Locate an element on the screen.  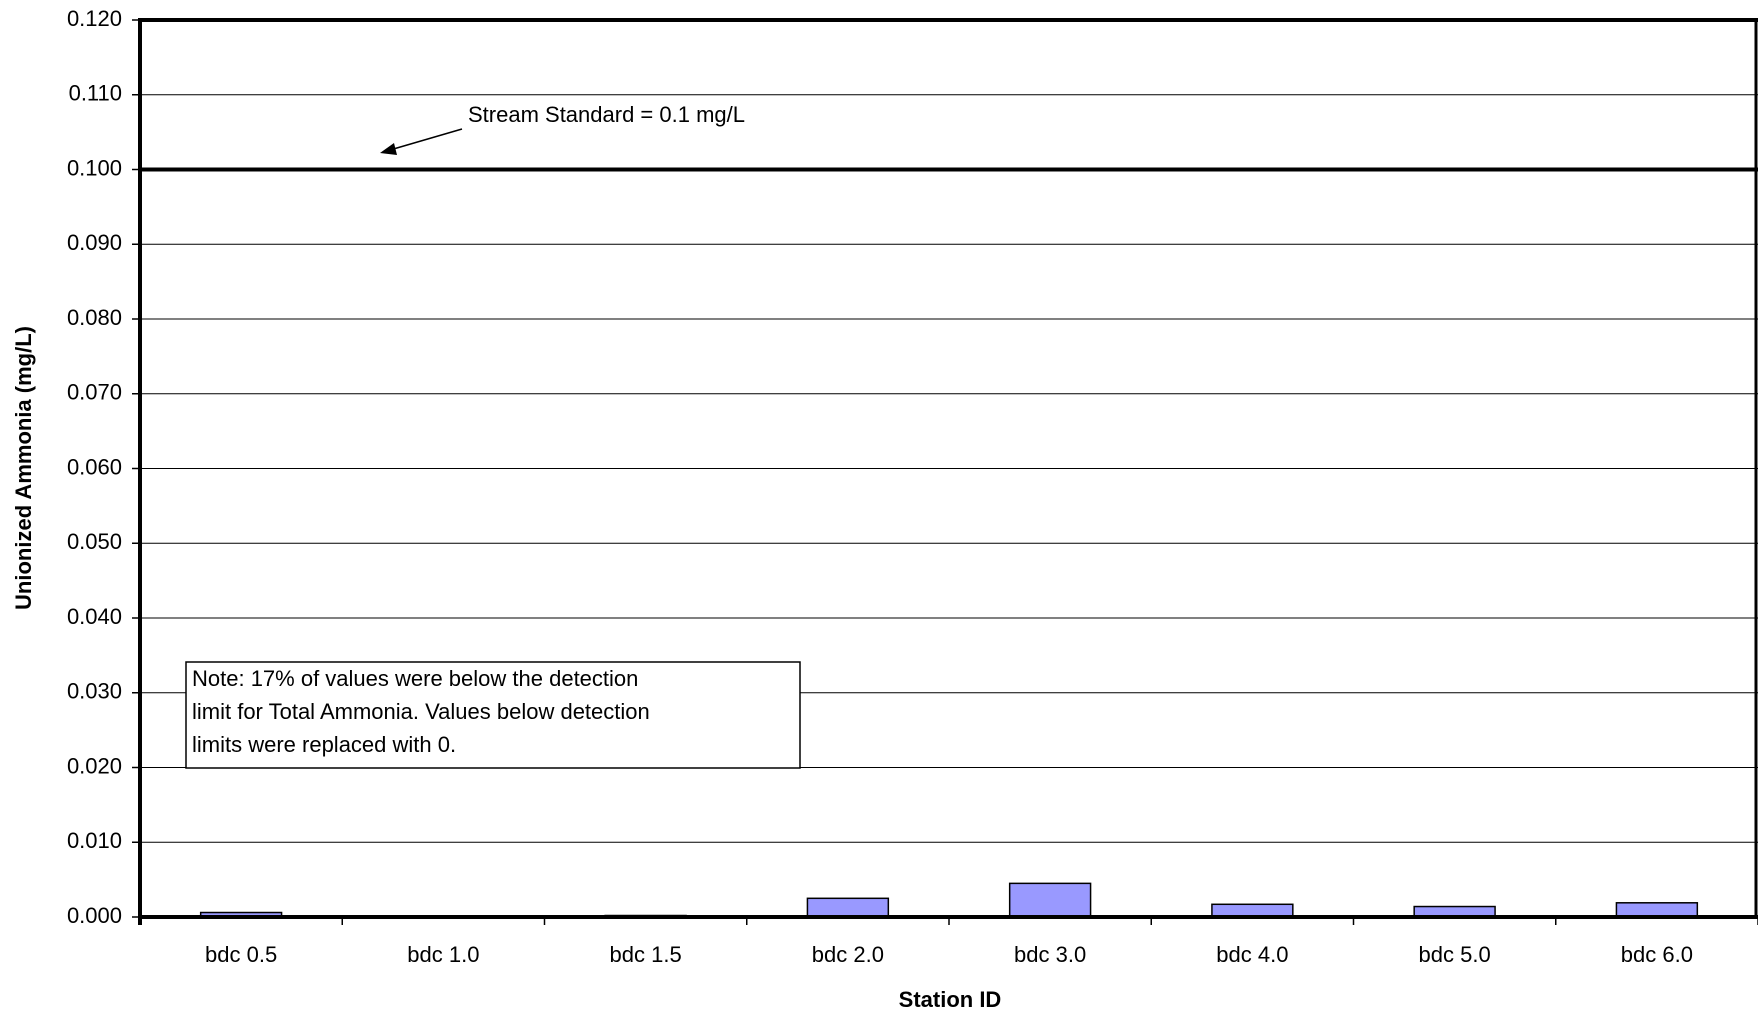
y-tick-label: 0.060 is located at coordinates (94, 466).